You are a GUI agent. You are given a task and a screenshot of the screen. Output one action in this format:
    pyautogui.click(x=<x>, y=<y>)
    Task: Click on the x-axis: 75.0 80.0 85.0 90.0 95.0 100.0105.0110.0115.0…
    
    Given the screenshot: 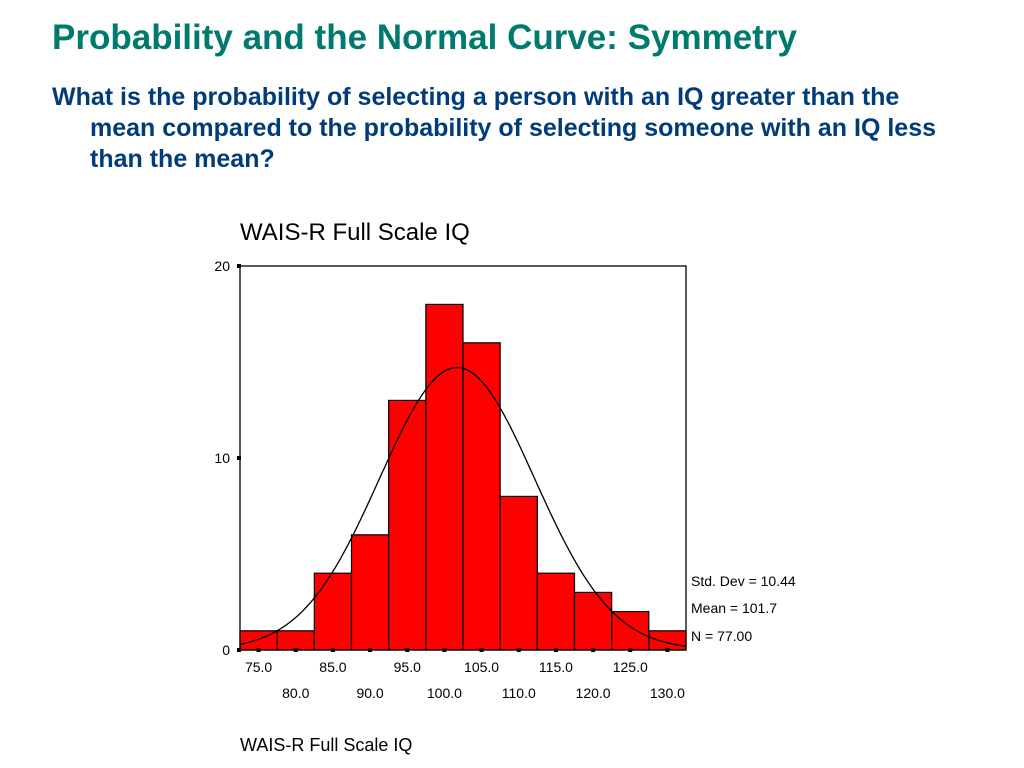 What is the action you would take?
    pyautogui.click(x=465, y=674)
    